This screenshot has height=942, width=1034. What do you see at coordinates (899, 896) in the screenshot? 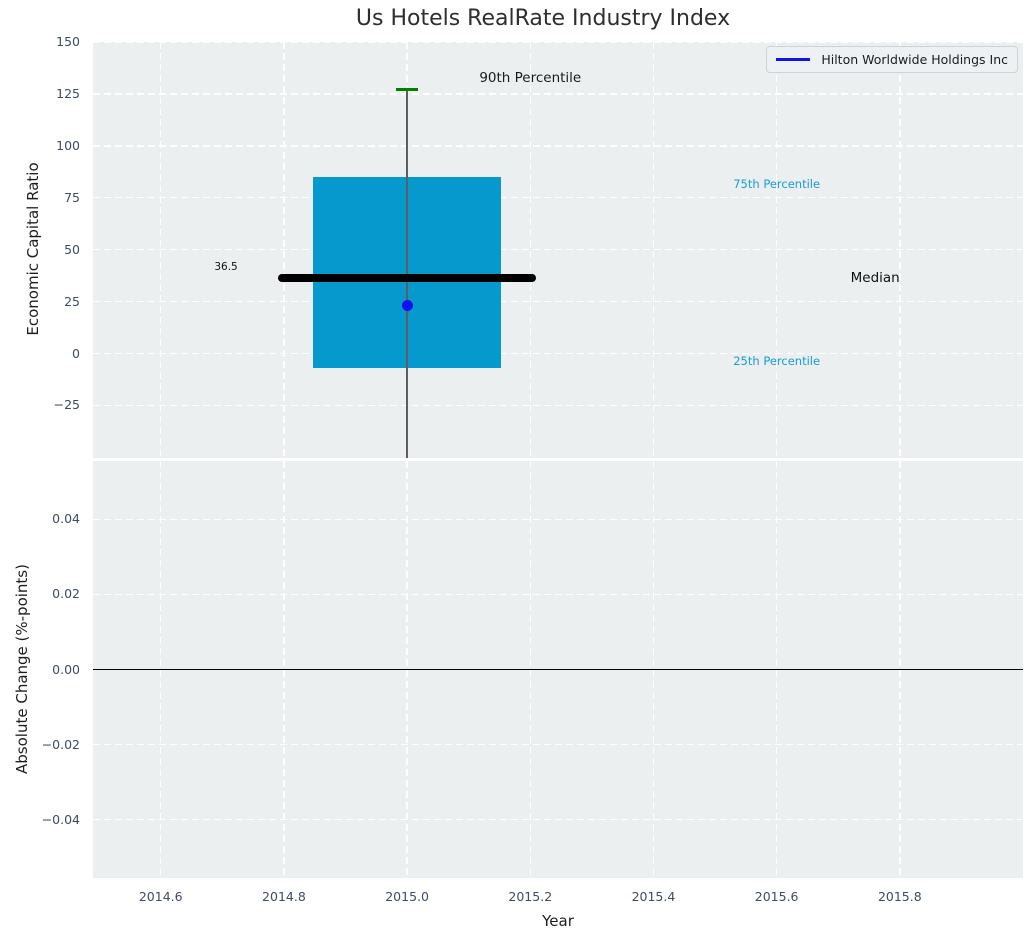
I see `x-tick-label: 2015.8` at bounding box center [899, 896].